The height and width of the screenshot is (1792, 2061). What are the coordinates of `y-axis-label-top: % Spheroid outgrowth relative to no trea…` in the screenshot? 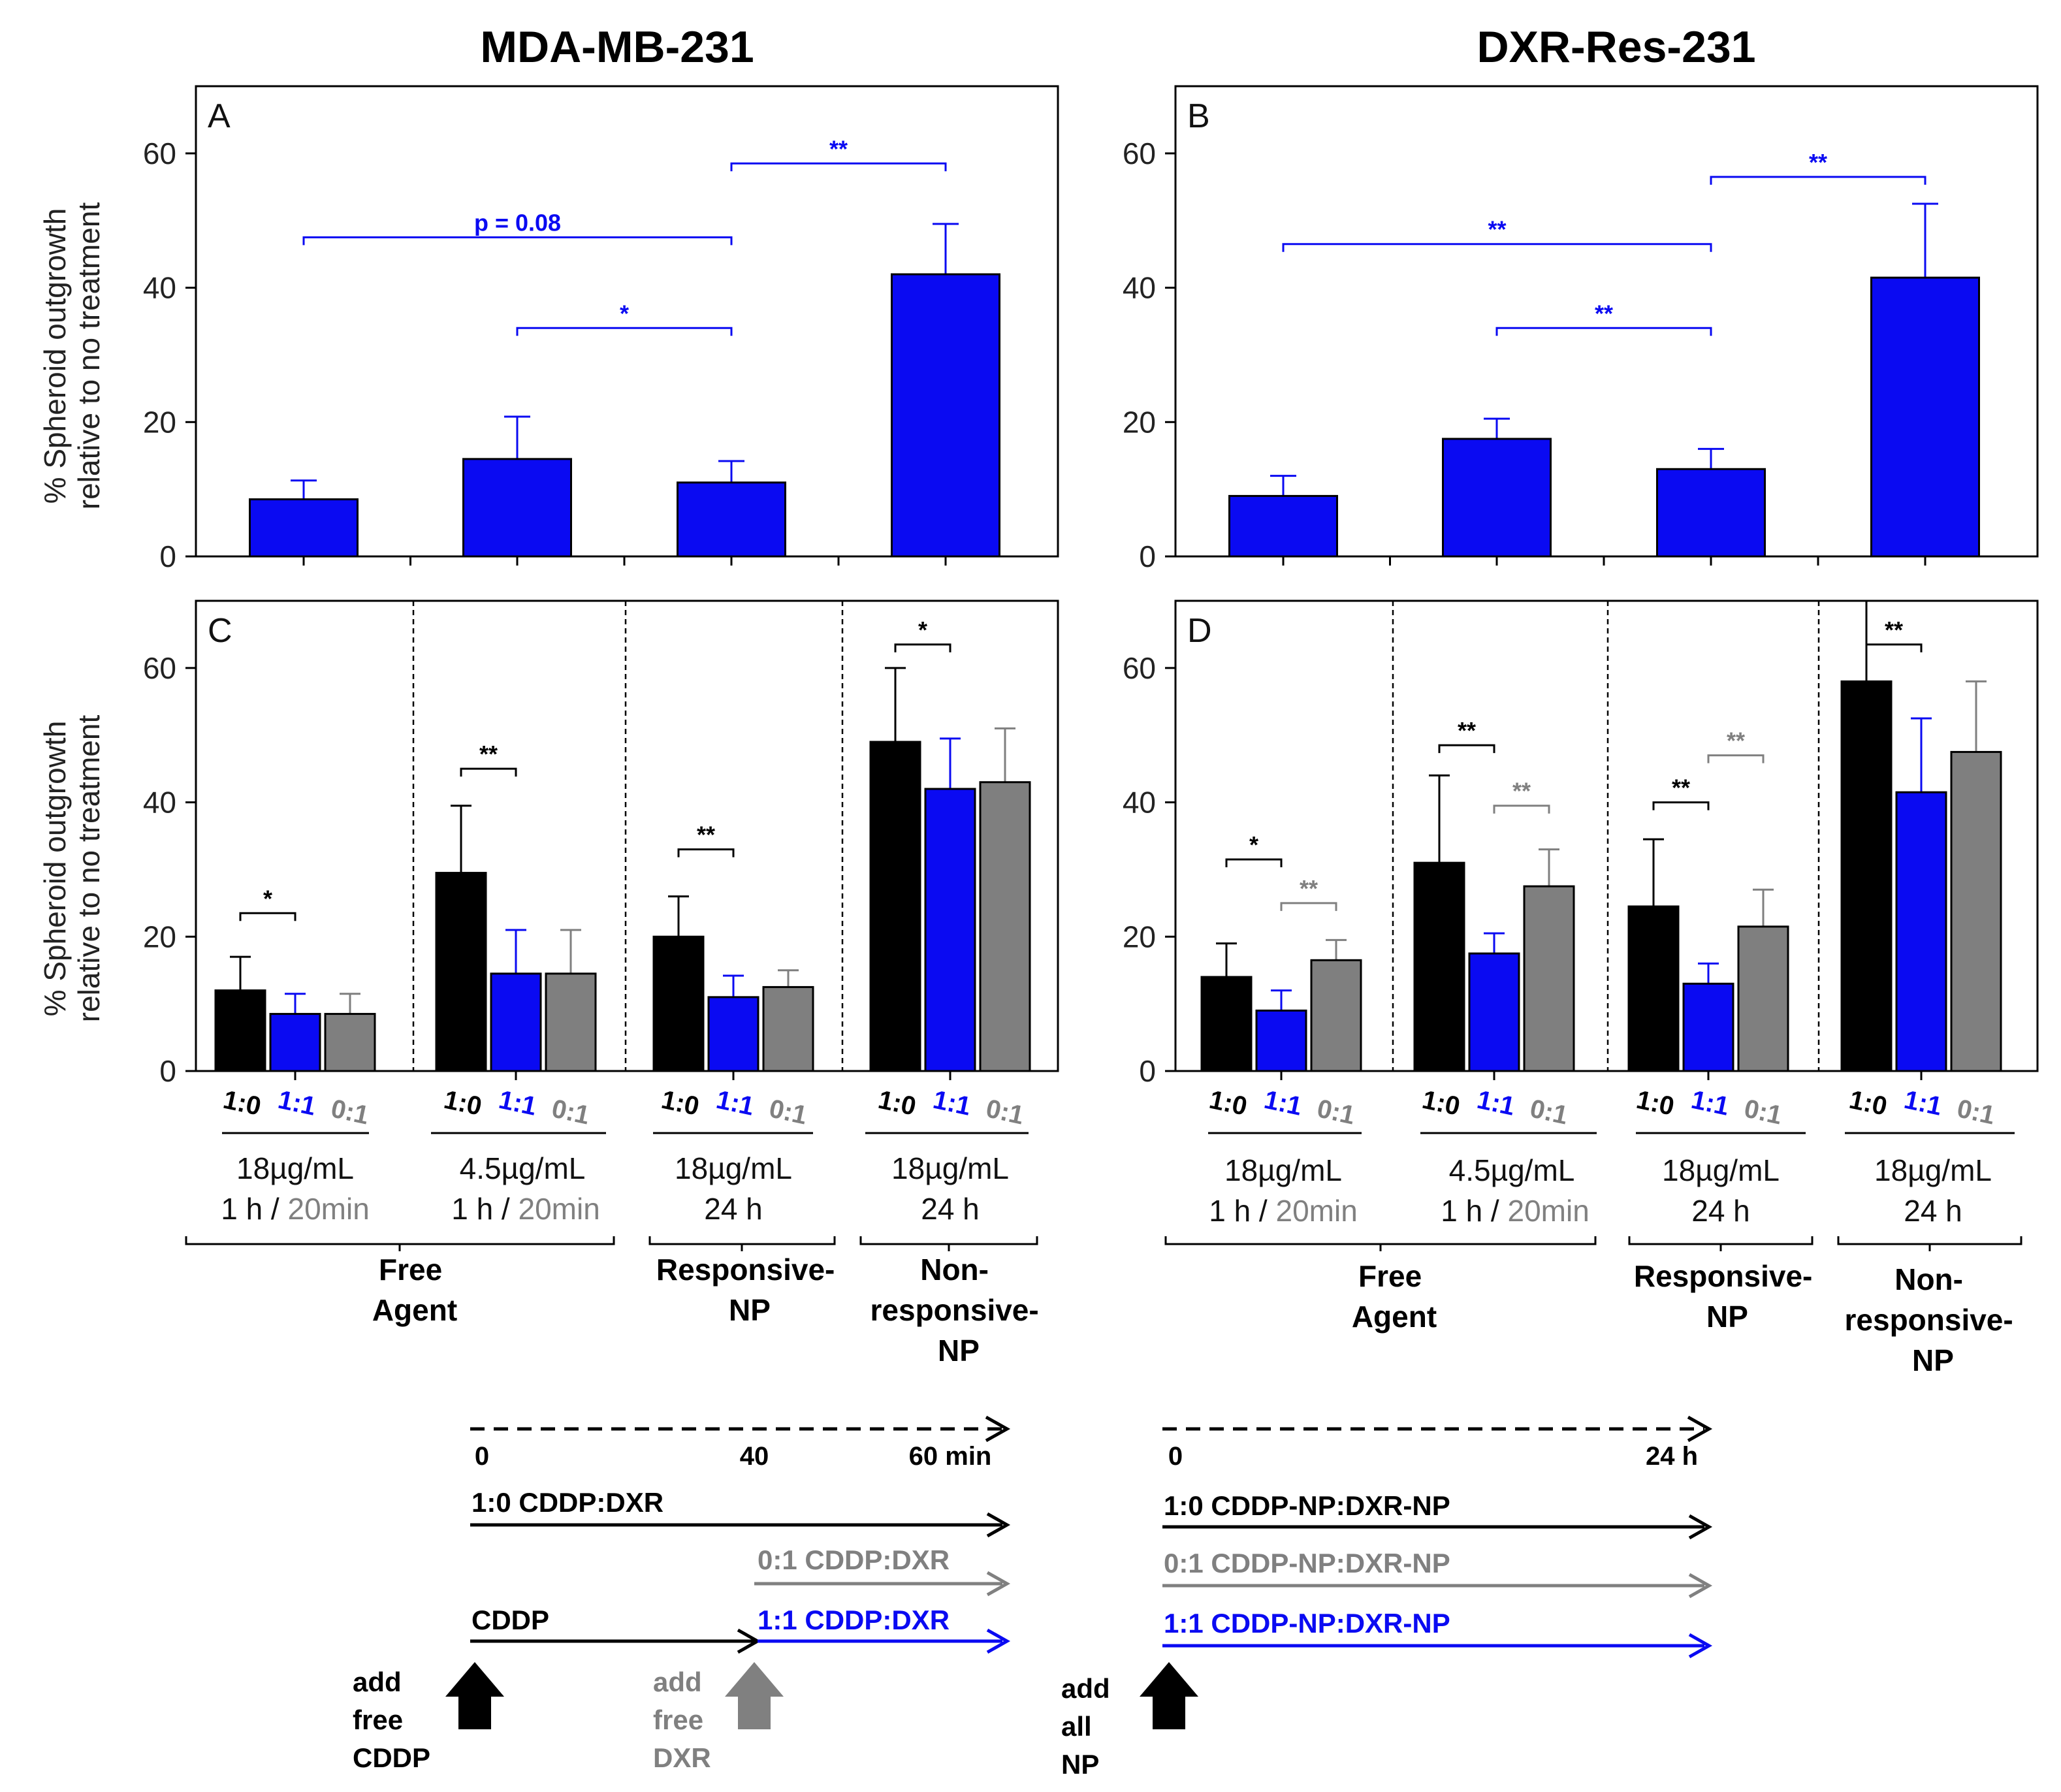 It's located at (72, 356).